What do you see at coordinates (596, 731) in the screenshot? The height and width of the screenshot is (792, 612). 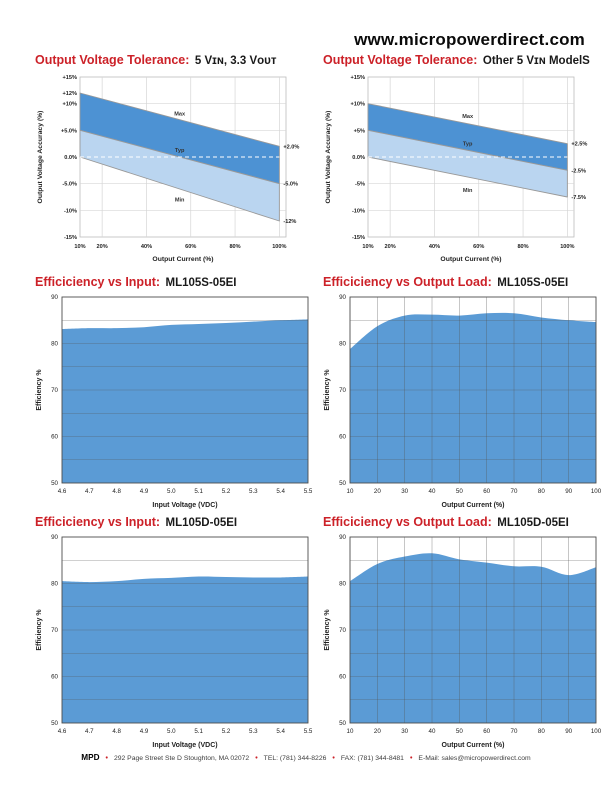 I see `svg-text: 100` at bounding box center [596, 731].